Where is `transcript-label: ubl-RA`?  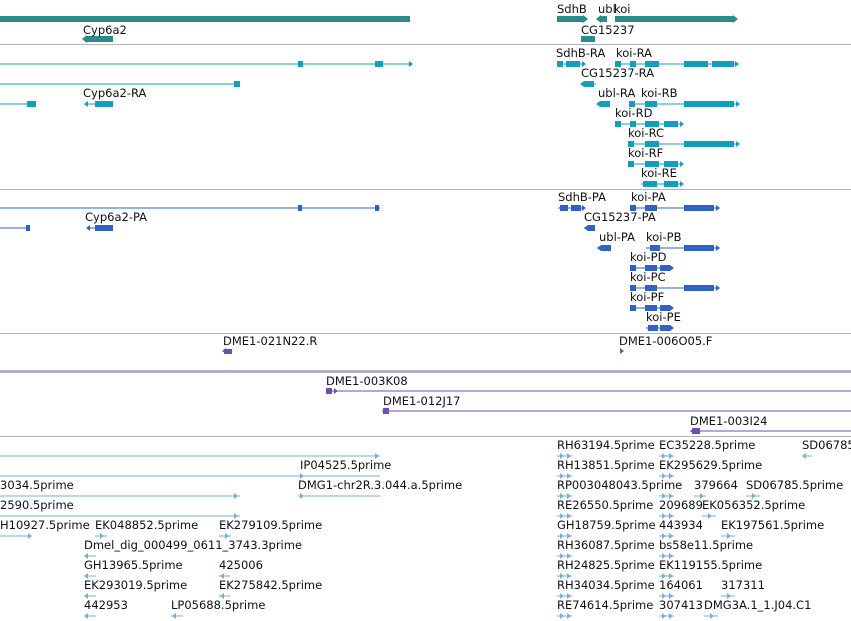
transcript-label: ubl-RA is located at coordinates (617, 93).